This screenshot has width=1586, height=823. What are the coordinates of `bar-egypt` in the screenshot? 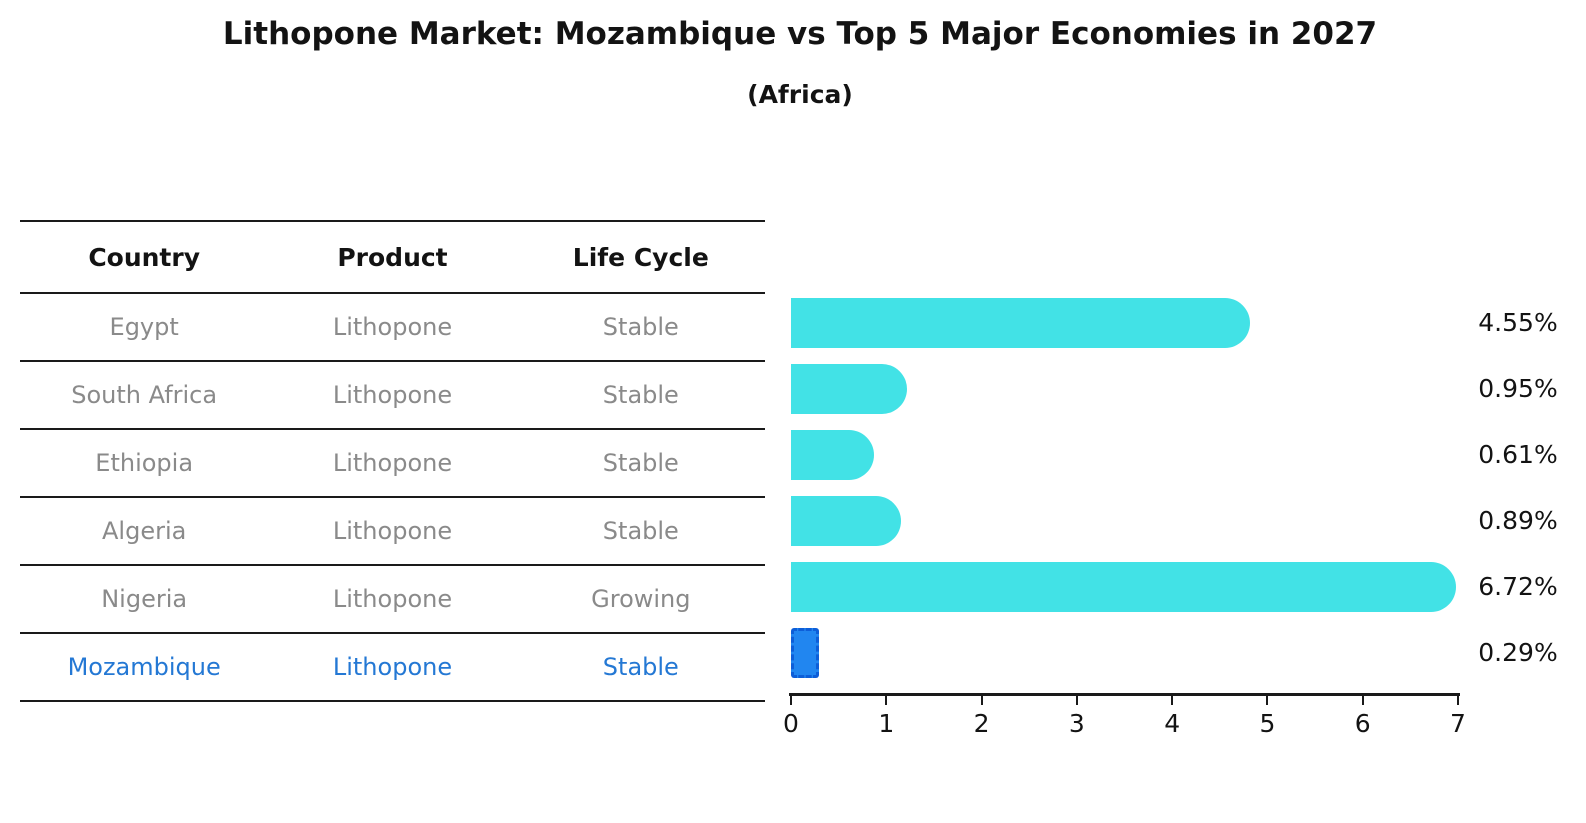 It's located at (1020, 323).